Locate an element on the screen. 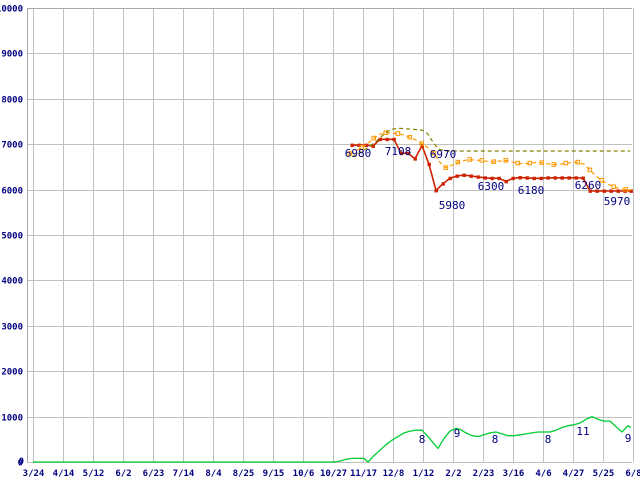 Image resolution: width=640 pixels, height=480 pixels. x-tick-label: 2/2 is located at coordinates (453, 474).